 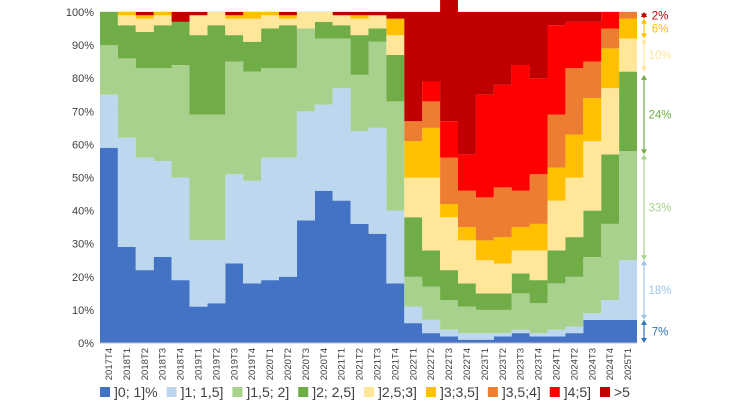 I want to click on x-tick-label: 2020T4, so click(x=324, y=364).